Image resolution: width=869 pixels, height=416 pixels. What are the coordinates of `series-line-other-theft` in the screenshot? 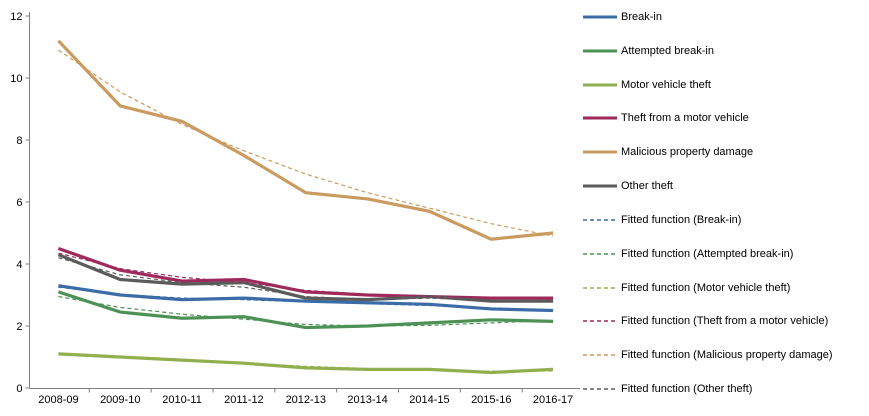 It's located at (305, 278).